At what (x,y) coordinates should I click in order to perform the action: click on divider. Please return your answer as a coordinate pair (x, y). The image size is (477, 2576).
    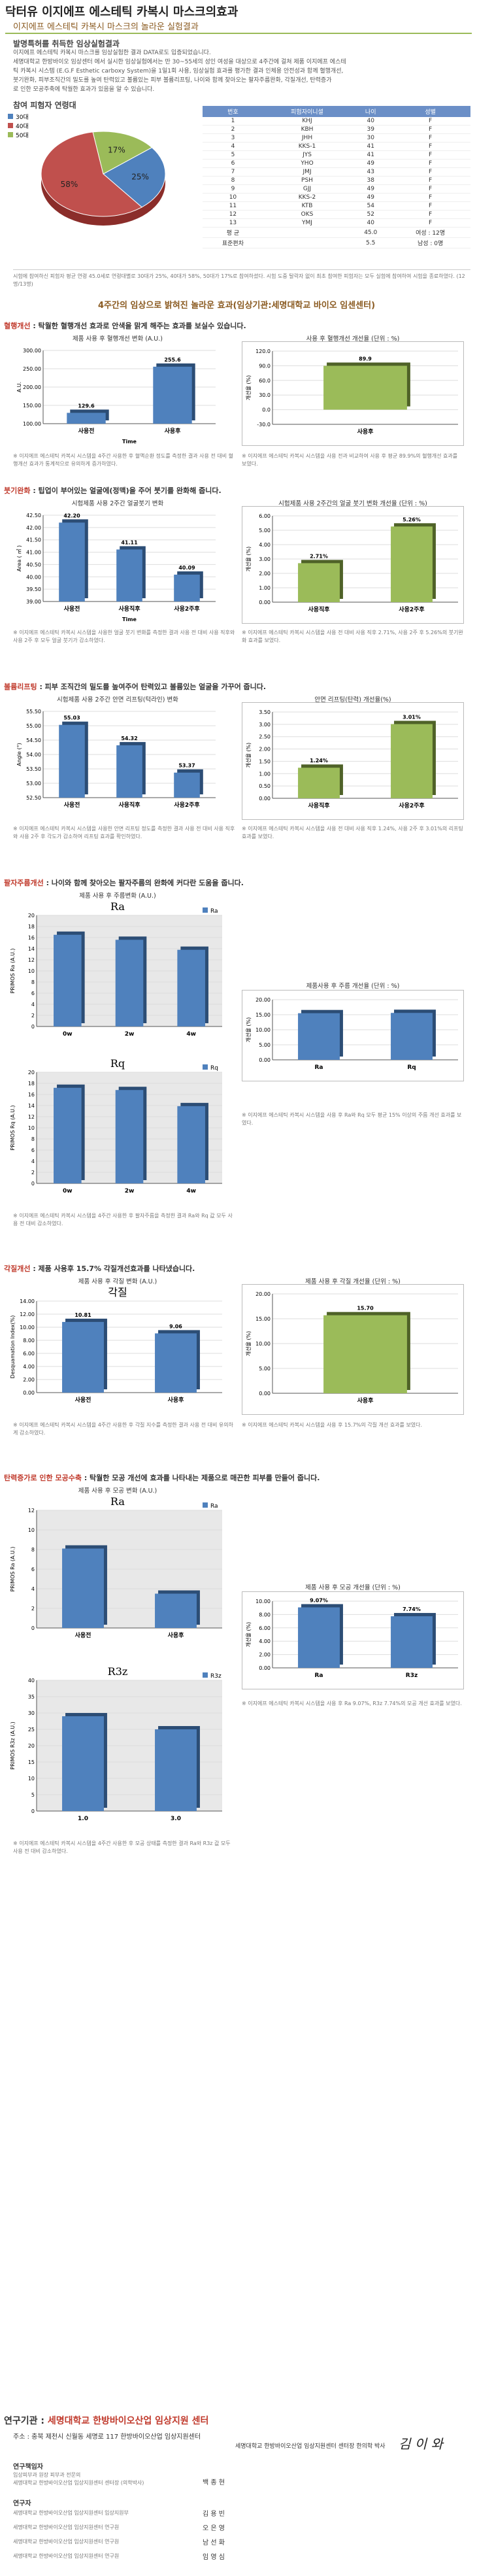
    Looking at the image, I should click on (238, 33).